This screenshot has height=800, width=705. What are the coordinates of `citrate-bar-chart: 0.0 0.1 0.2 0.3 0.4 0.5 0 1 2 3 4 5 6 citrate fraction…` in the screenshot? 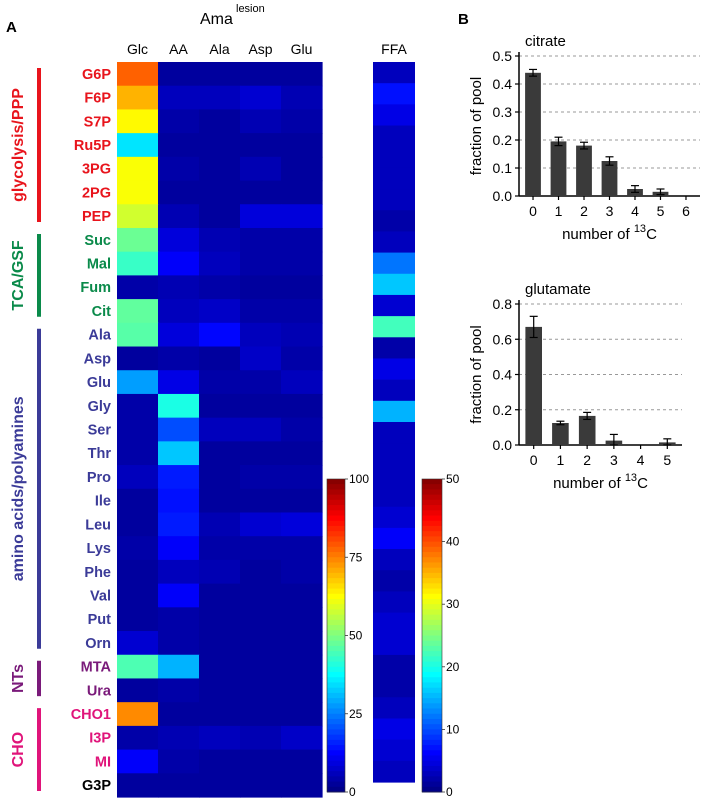 It's located at (584, 138).